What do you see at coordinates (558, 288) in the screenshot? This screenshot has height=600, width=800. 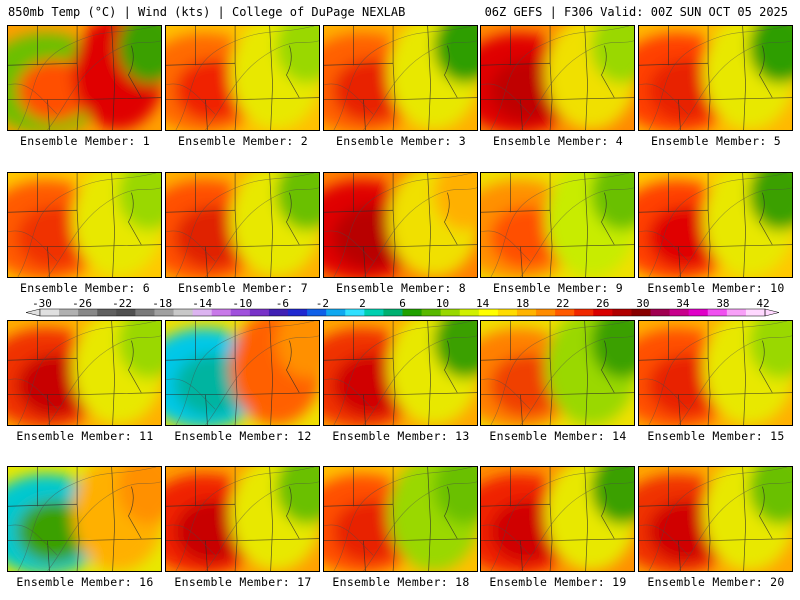 I see `ensemble-member-label: Ensemble Member: 9` at bounding box center [558, 288].